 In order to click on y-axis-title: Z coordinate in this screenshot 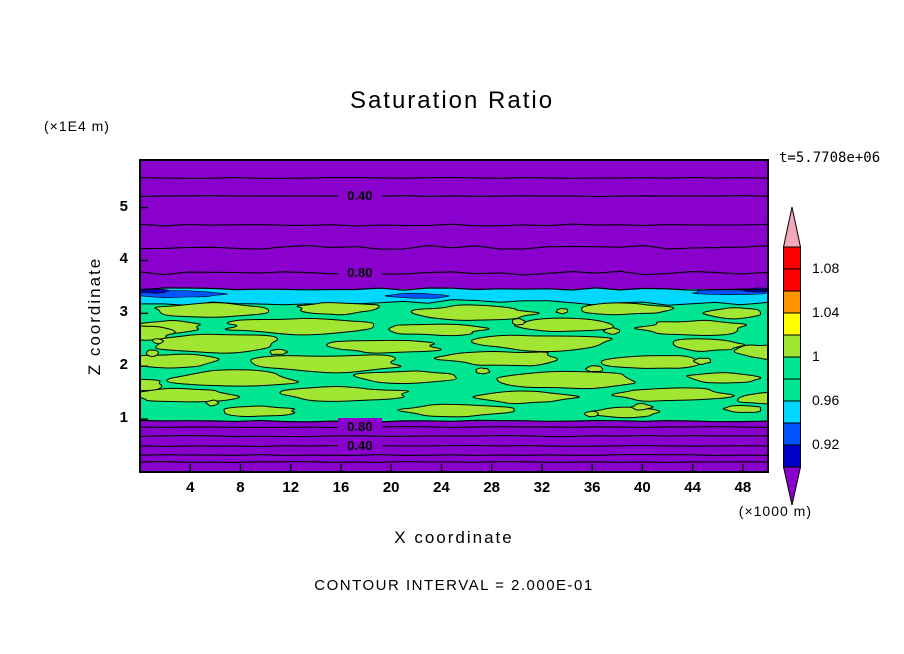, I will do `click(94, 316)`.